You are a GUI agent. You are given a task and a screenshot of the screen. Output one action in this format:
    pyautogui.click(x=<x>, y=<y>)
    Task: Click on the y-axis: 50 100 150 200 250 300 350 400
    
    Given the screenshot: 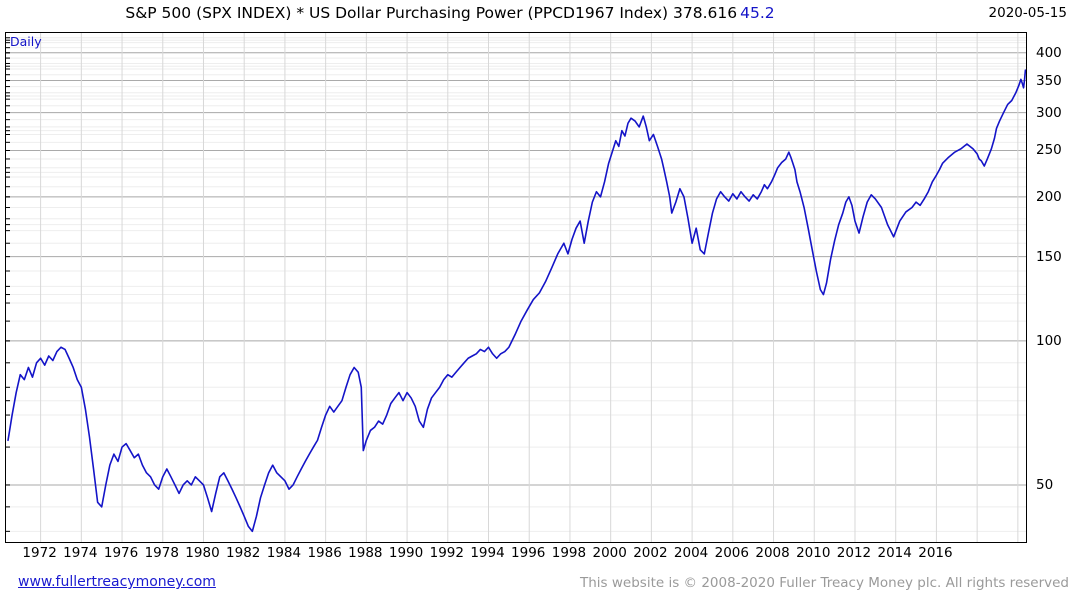 What is the action you would take?
    pyautogui.click(x=1052, y=287)
    